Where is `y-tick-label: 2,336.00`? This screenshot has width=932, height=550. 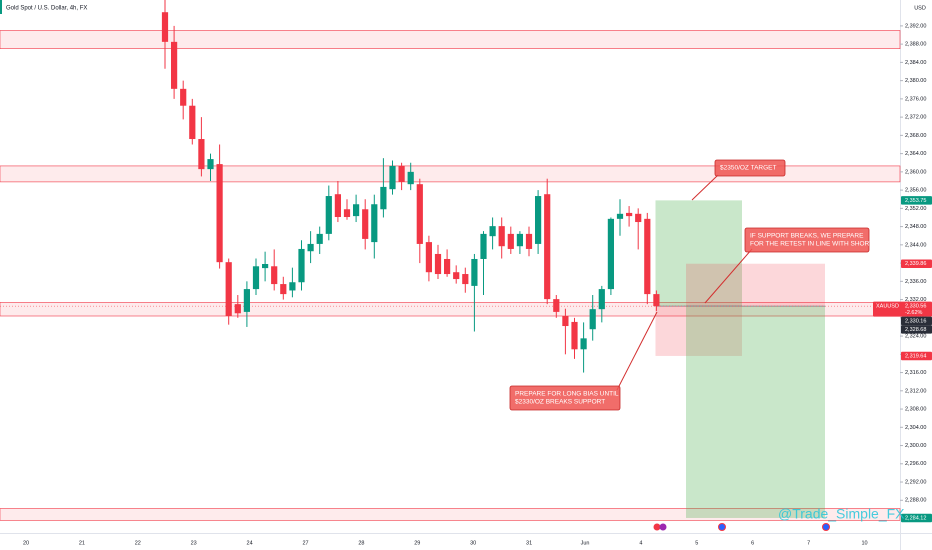
y-tick-label: 2,336.00 is located at coordinates (915, 282).